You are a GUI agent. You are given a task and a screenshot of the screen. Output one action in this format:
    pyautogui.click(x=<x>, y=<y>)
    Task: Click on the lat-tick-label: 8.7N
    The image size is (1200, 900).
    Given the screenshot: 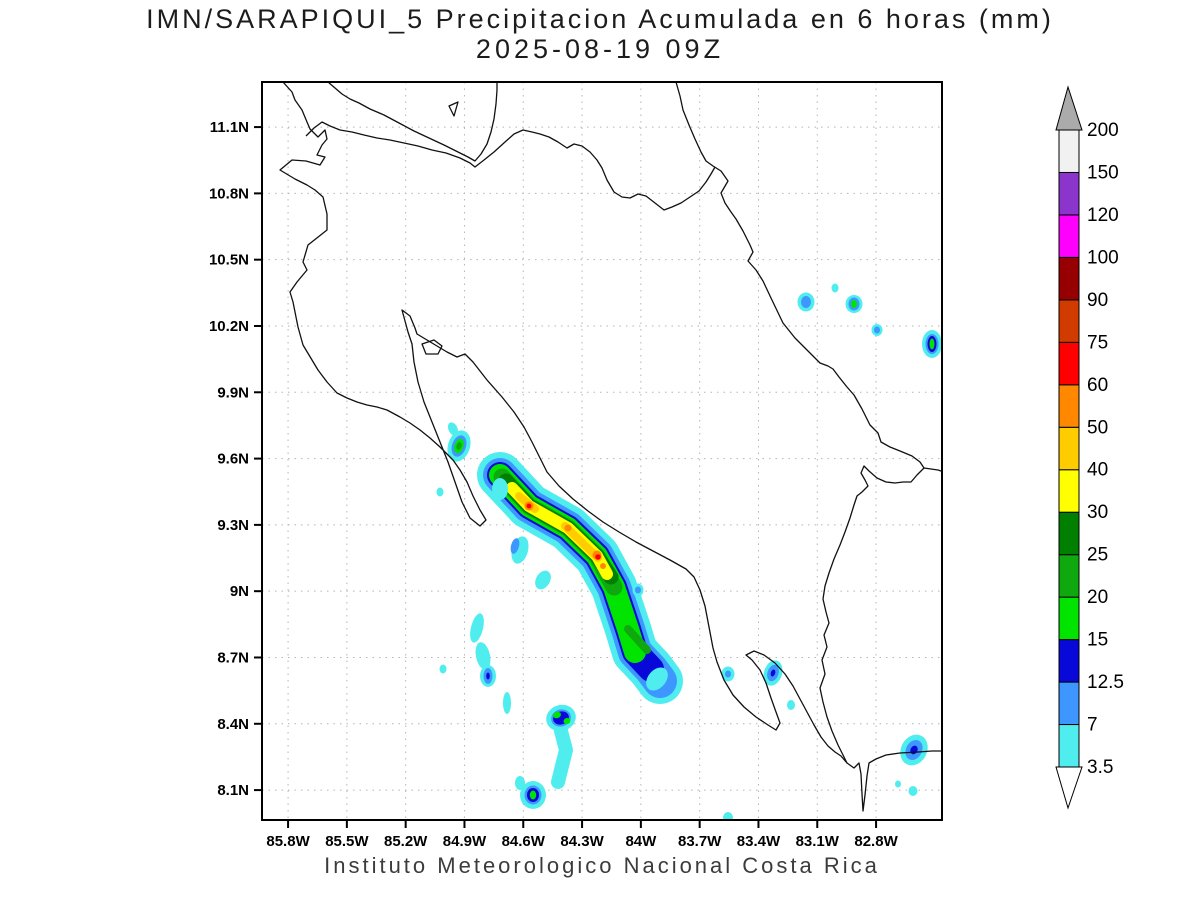 What is the action you would take?
    pyautogui.click(x=233, y=657)
    